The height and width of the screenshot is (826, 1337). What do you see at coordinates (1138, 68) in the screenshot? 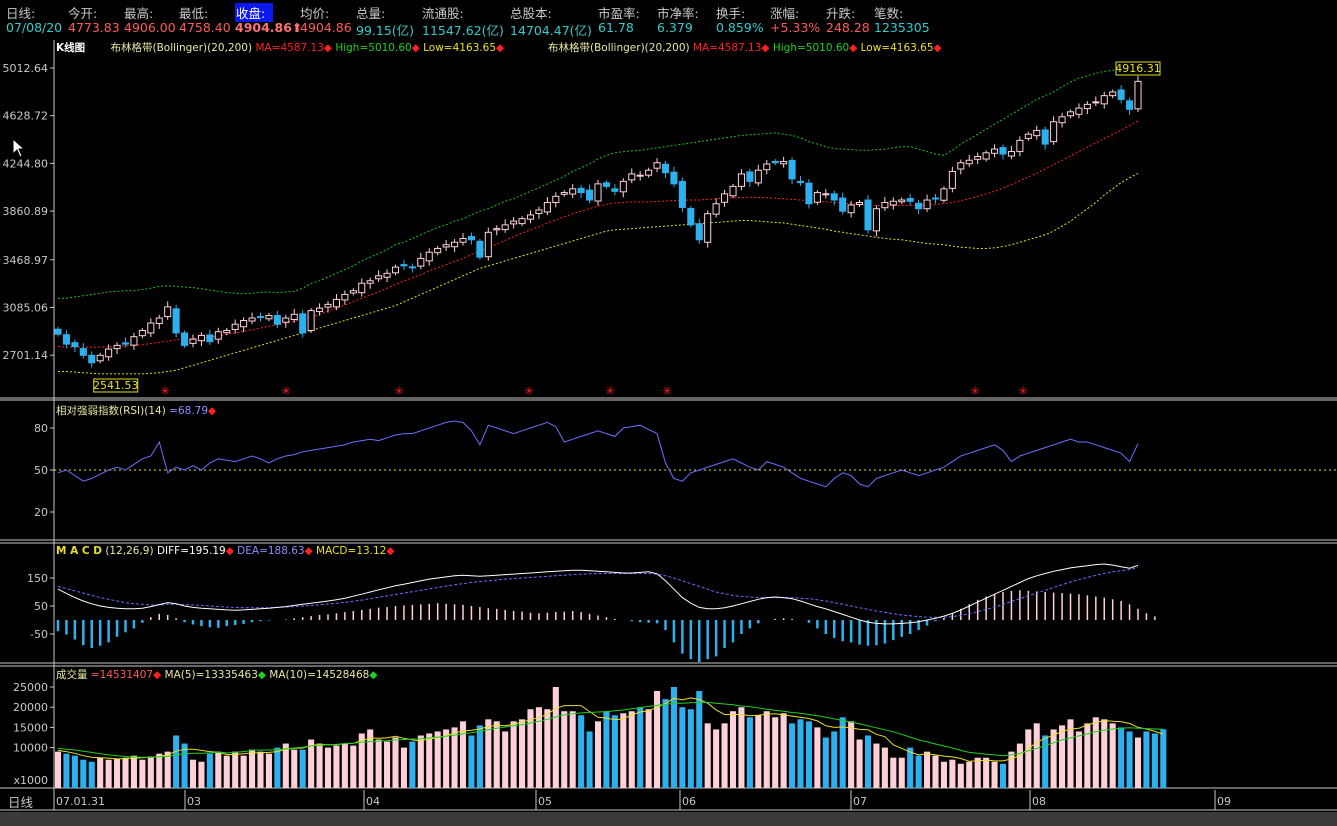
I see `high-label: 4916.31` at bounding box center [1138, 68].